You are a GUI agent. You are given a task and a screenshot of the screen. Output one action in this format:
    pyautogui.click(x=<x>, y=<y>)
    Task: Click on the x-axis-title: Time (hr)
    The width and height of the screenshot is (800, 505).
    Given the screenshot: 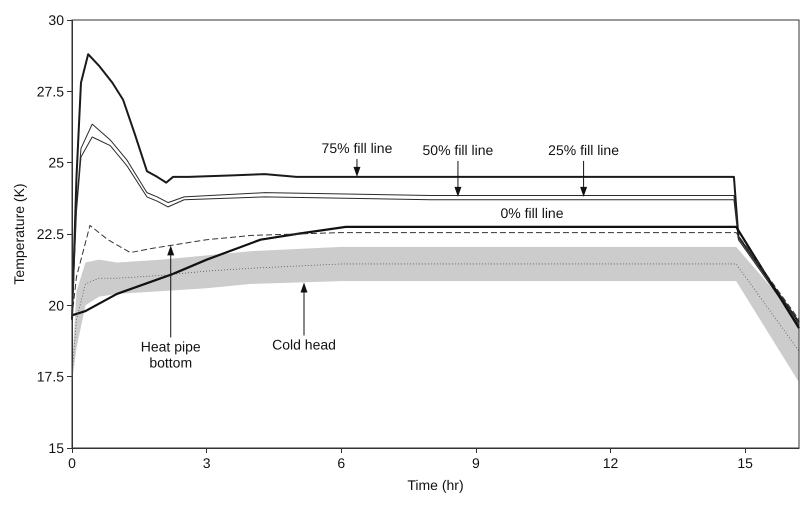 What is the action you would take?
    pyautogui.click(x=435, y=485)
    